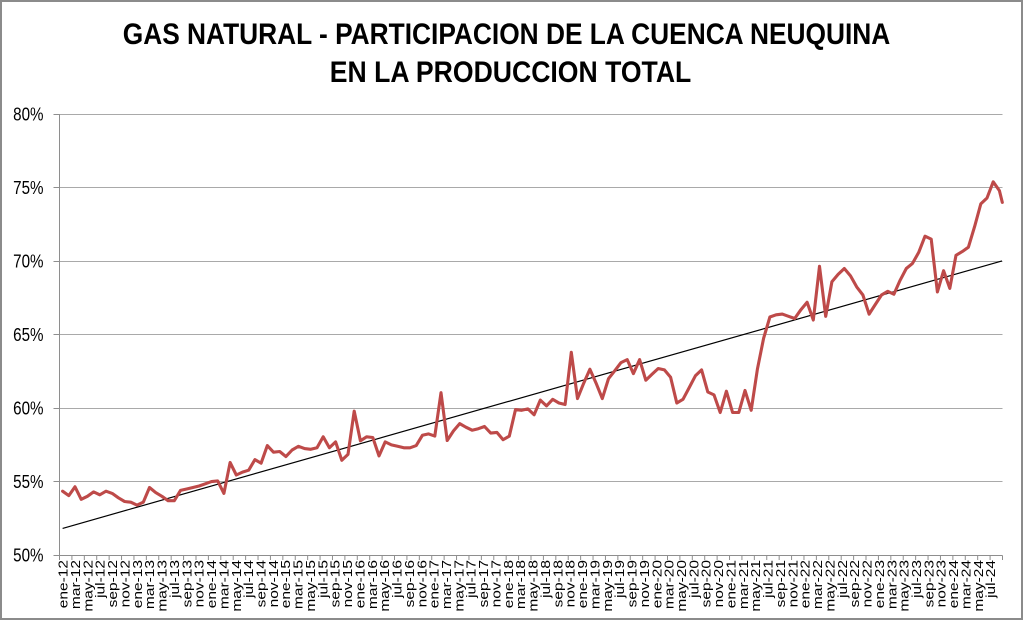  What do you see at coordinates (385, 586) in the screenshot?
I see `svg-text: may-16` at bounding box center [385, 586].